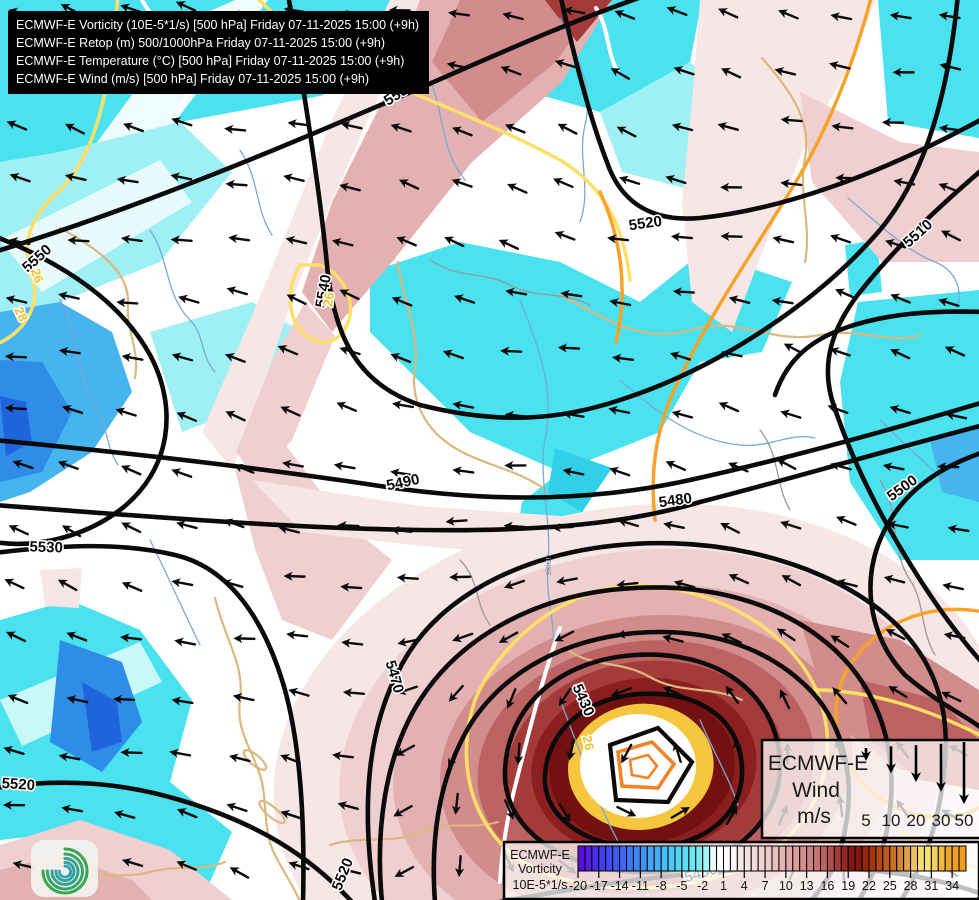  What do you see at coordinates (818, 763) in the screenshot?
I see `wind-legend-title: ECMWF-E` at bounding box center [818, 763].